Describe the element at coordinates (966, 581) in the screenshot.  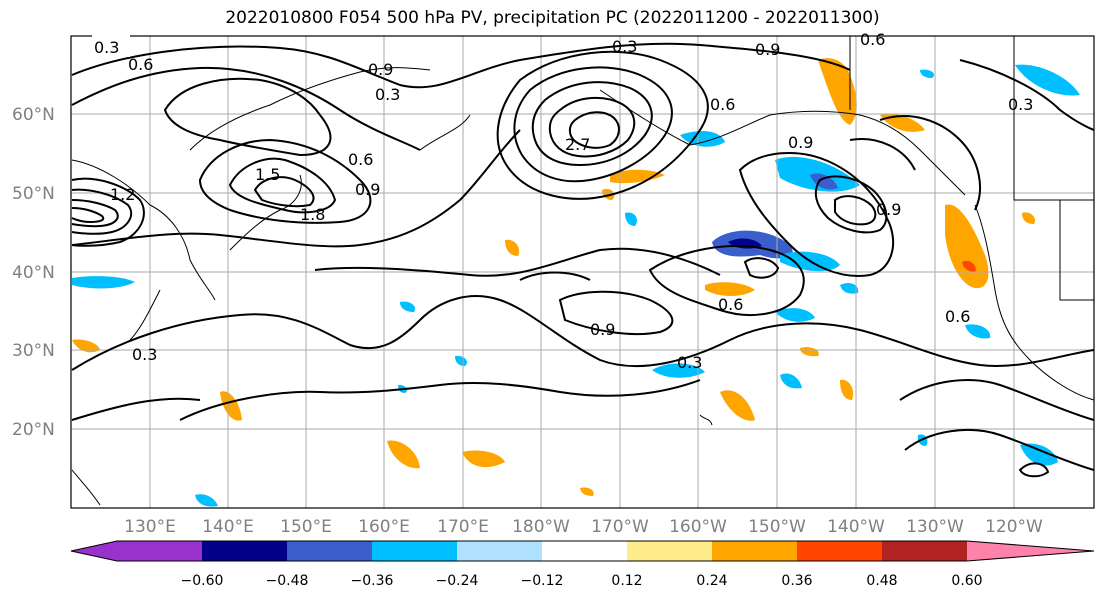
I see `colorbar-tick: 0.60` at that location.